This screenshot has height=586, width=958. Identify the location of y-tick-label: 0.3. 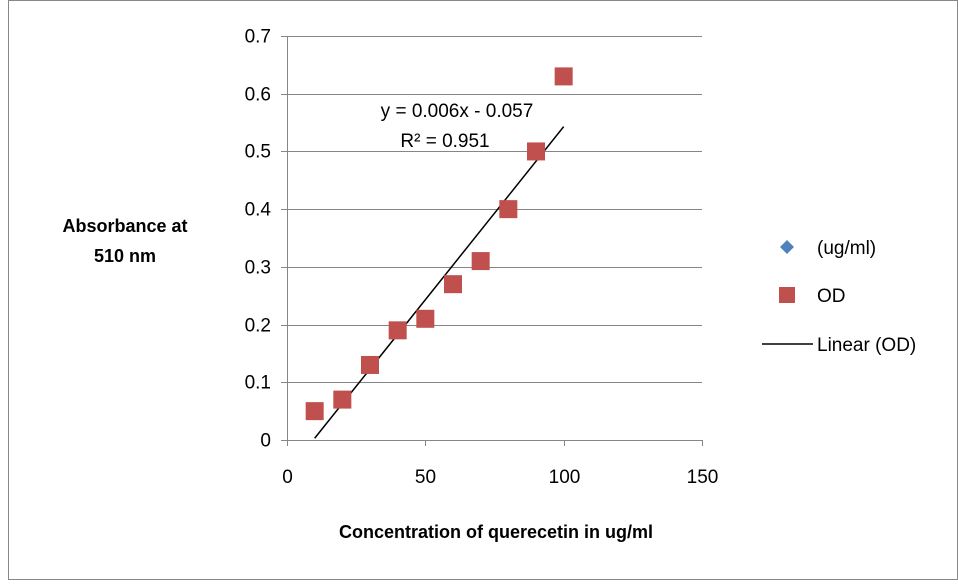
(258, 268).